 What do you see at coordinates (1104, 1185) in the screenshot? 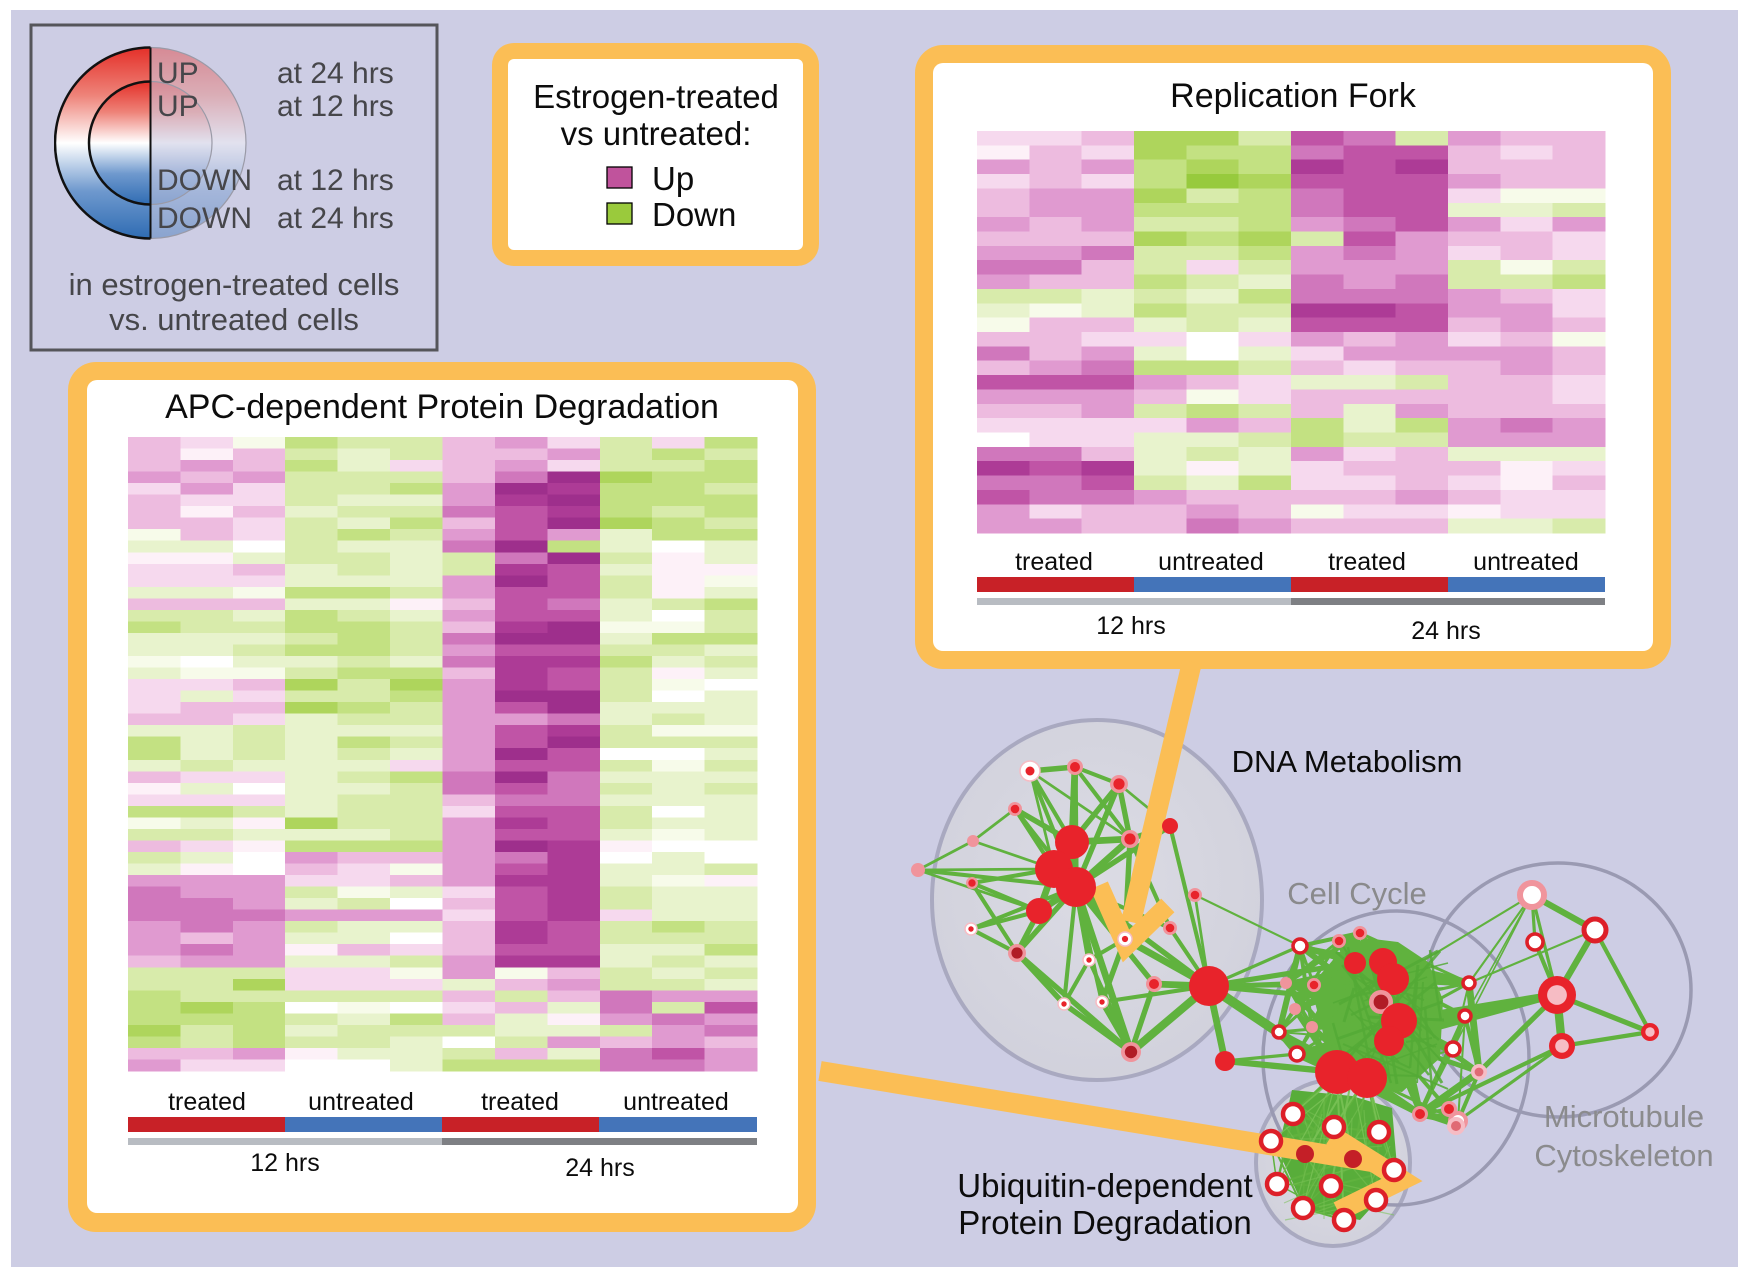
I see `svg-text: Ubiquitin-dependent` at bounding box center [1104, 1185].